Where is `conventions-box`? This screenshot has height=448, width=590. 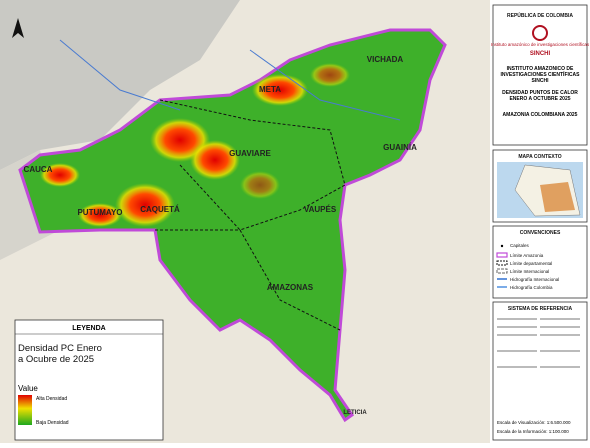
conventions-box is located at coordinates (540, 262).